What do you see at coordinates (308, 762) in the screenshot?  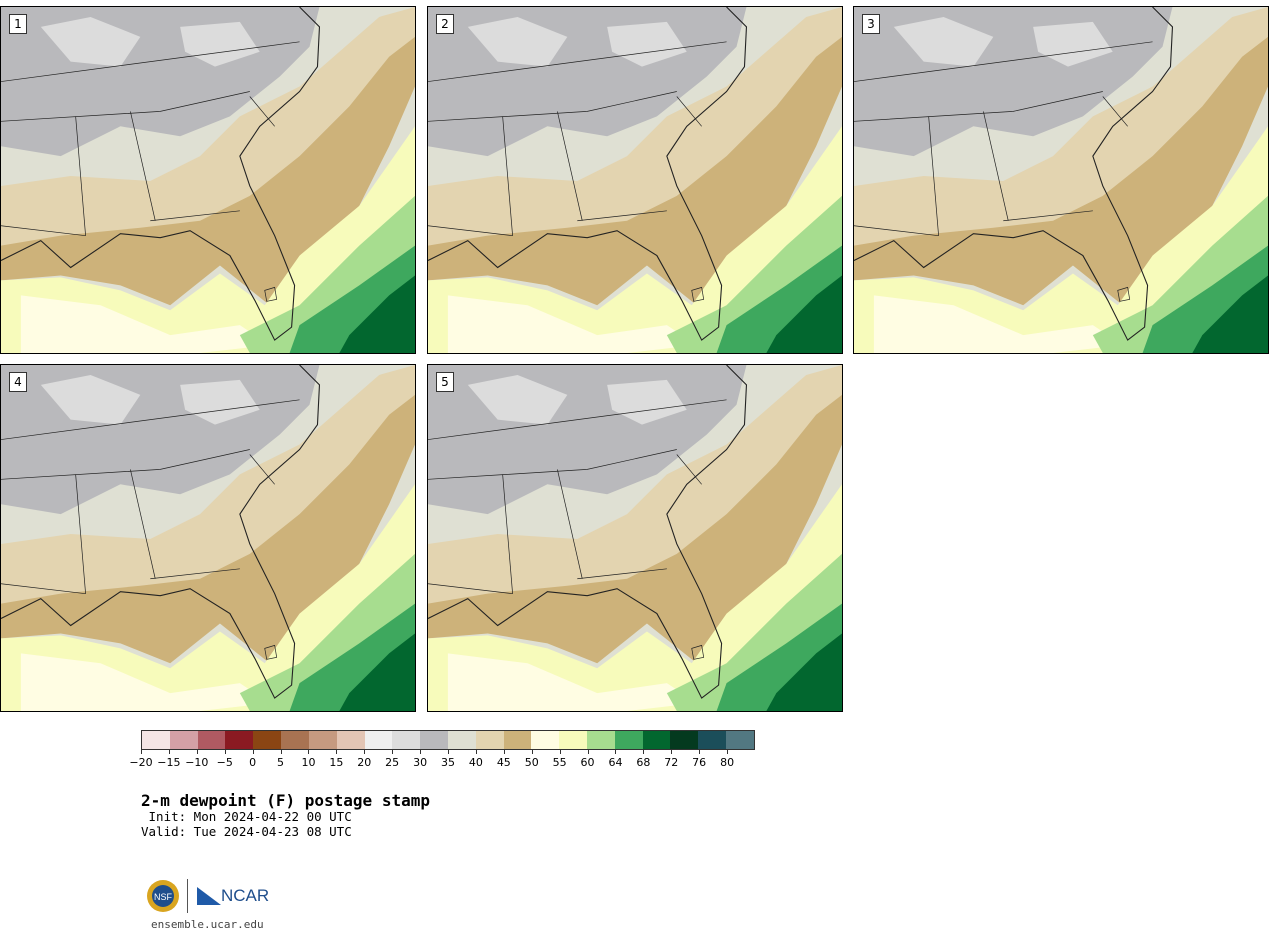 I see `colorbar-tick-label: 10` at bounding box center [308, 762].